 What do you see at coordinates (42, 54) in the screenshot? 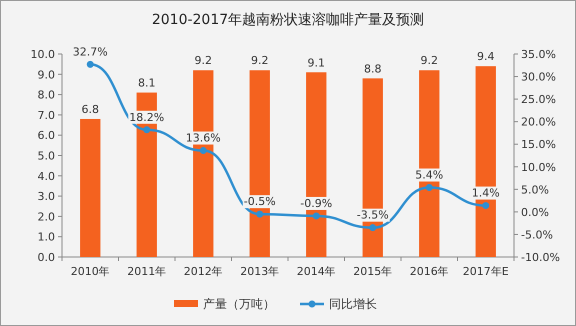
I see `y-tick-label: 10.0` at bounding box center [42, 54].